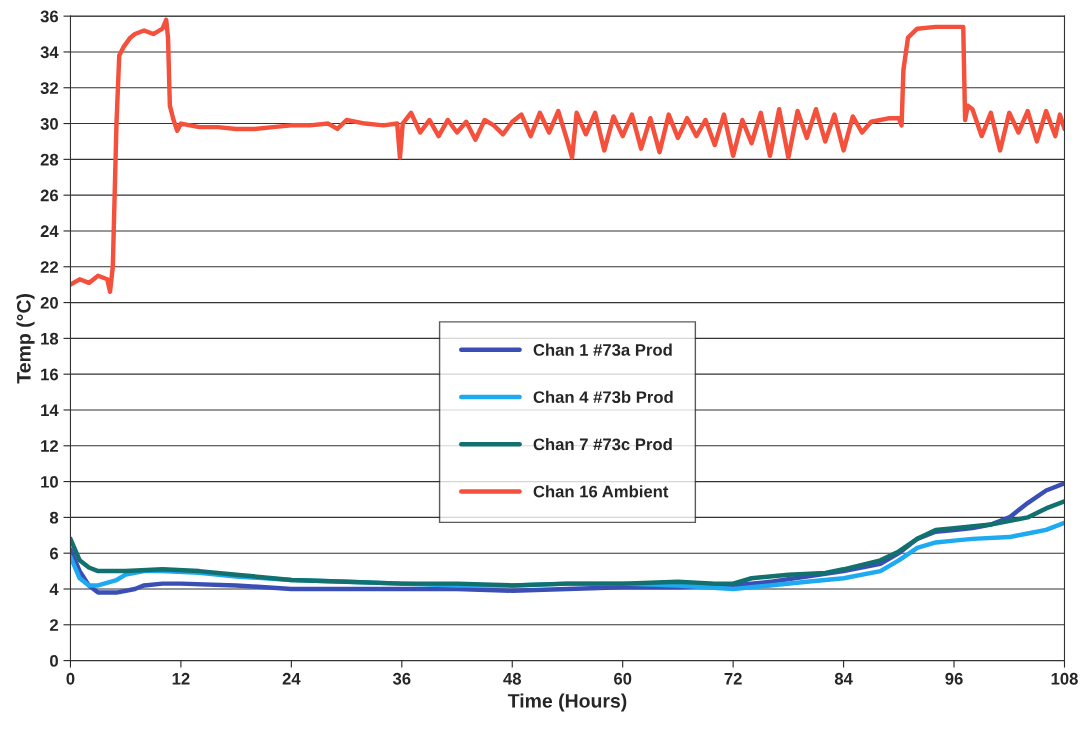  What do you see at coordinates (49, 446) in the screenshot?
I see `y-tick-label: 12` at bounding box center [49, 446].